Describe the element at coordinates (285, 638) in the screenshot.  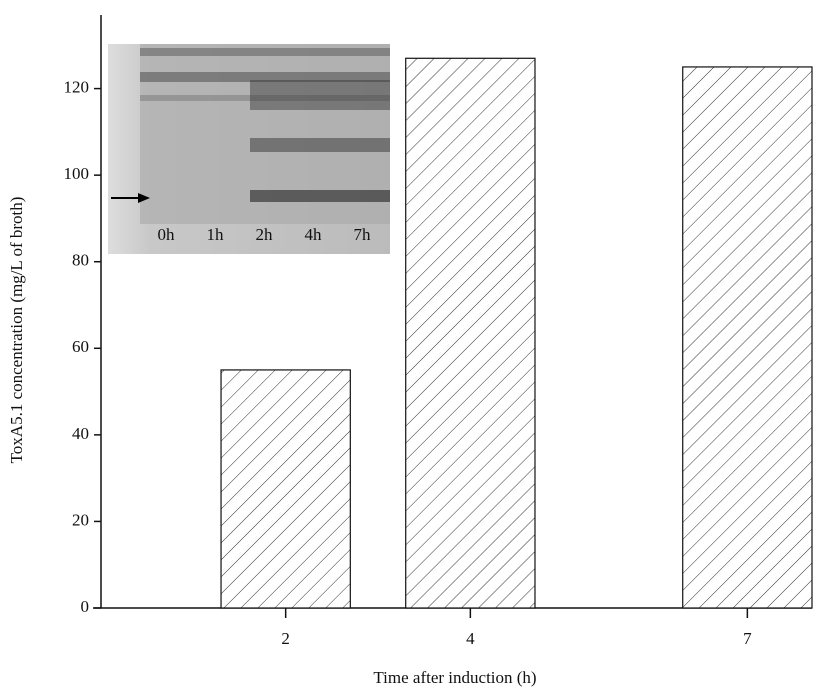
I see `x-tick-label: 2` at that location.